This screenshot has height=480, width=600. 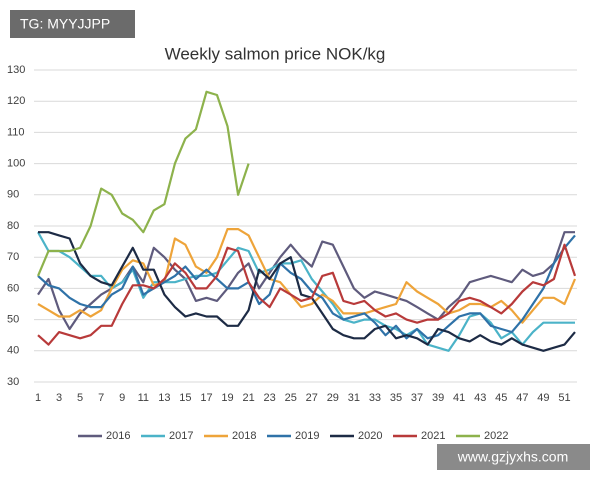 I want to click on x-tick-label: 45, so click(x=501, y=398).